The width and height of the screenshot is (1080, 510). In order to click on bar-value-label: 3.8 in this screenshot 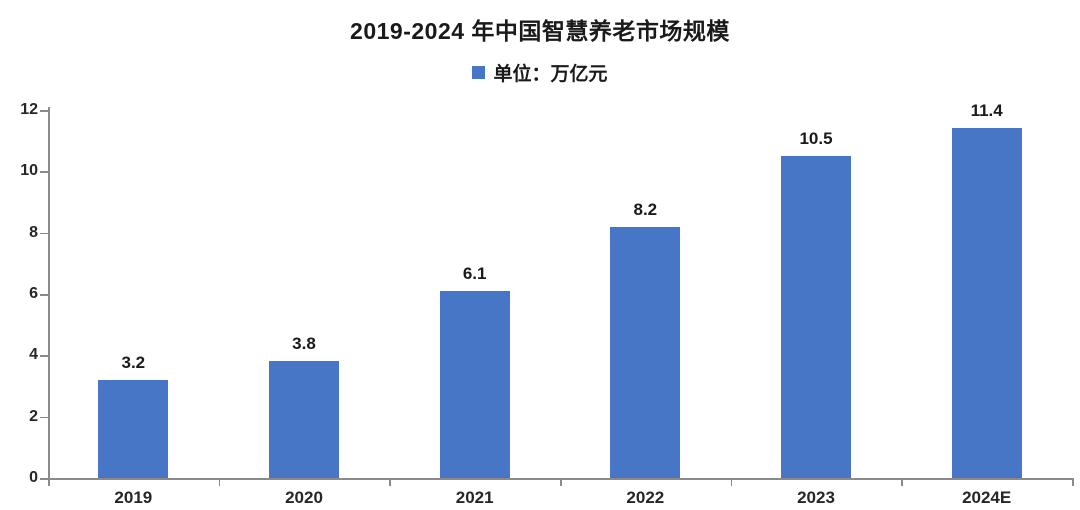, I will do `click(304, 344)`.